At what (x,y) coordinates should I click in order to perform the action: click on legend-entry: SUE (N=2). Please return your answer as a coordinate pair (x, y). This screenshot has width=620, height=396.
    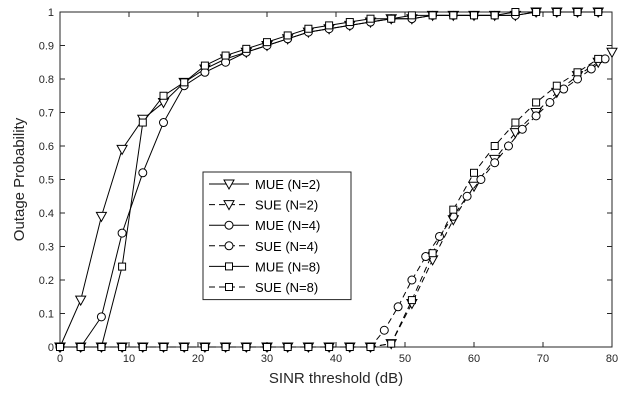
    Looking at the image, I should click on (263, 205).